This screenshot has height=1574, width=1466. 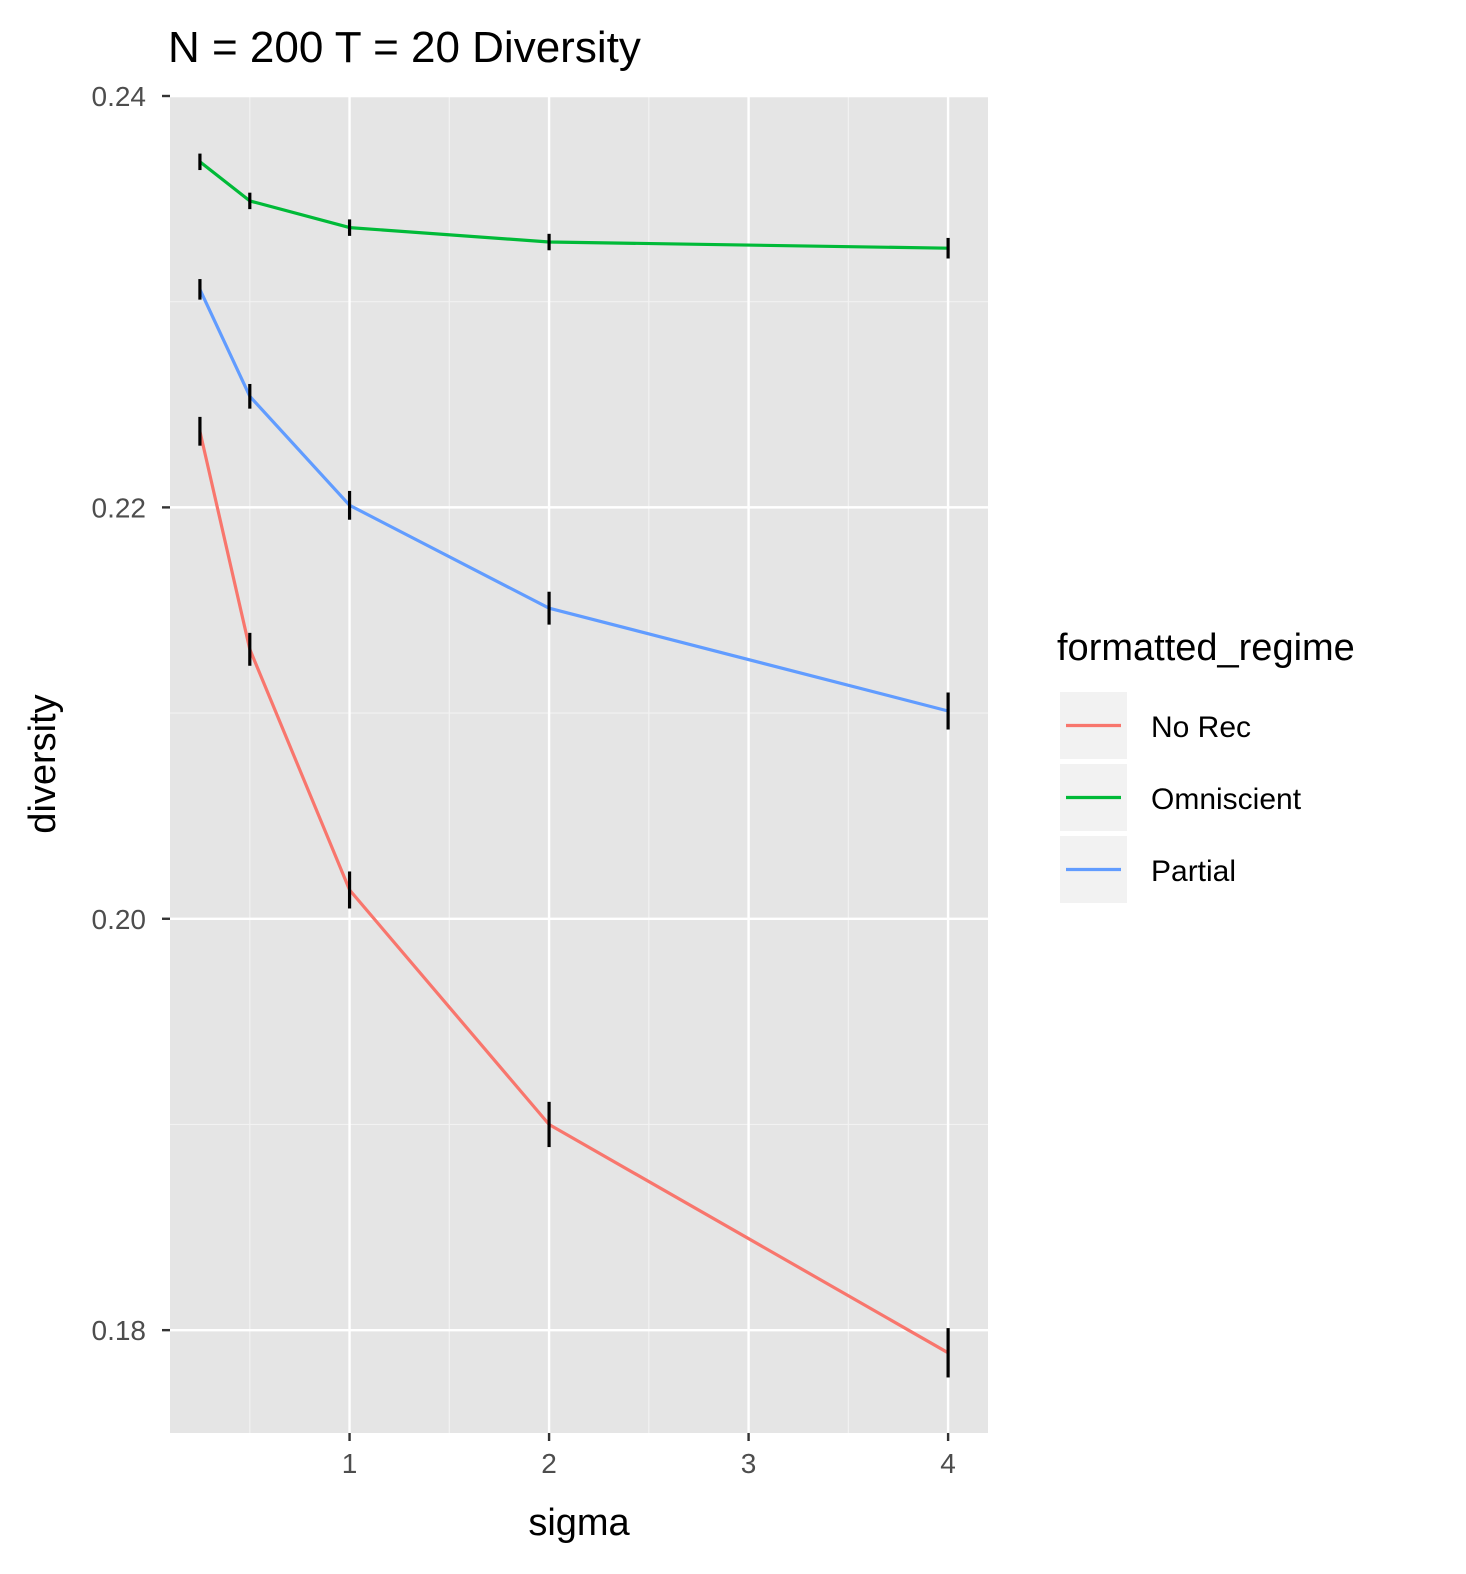 What do you see at coordinates (404, 47) in the screenshot?
I see `chart-title: N = 200 T = 20 Diversity` at bounding box center [404, 47].